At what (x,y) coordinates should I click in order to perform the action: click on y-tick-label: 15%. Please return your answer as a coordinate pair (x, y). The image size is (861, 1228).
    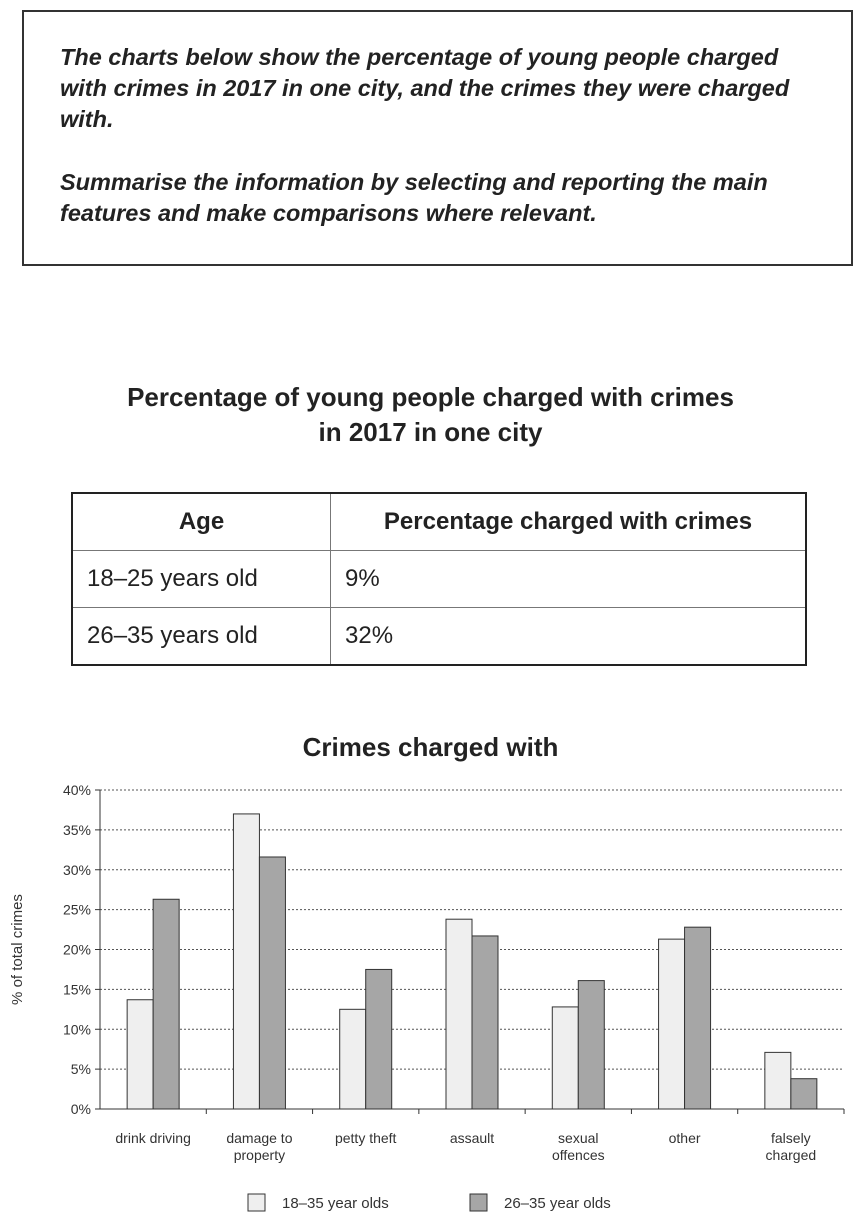
    Looking at the image, I should click on (77, 989).